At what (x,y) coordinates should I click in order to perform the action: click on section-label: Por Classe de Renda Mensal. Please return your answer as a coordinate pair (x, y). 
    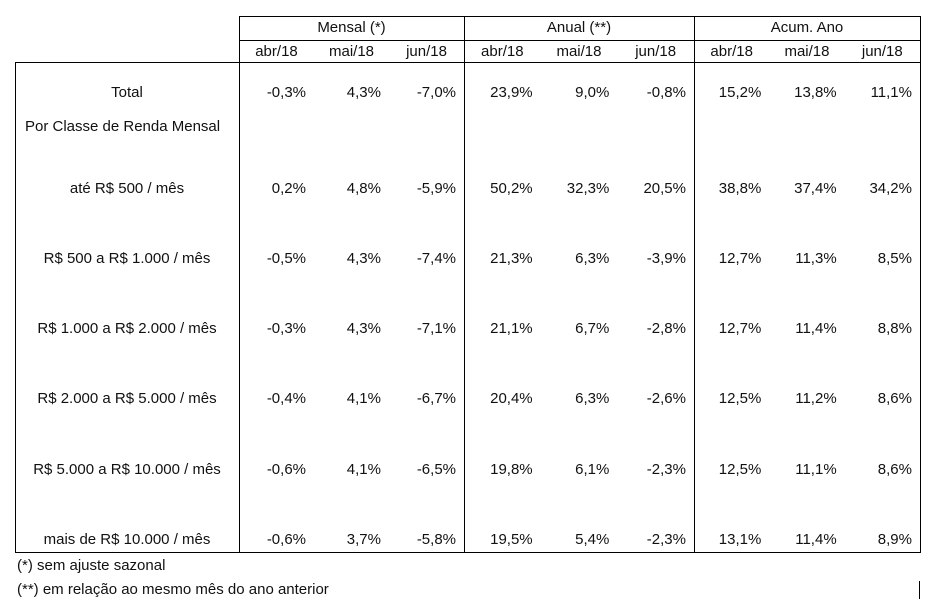
    Looking at the image, I should click on (123, 126).